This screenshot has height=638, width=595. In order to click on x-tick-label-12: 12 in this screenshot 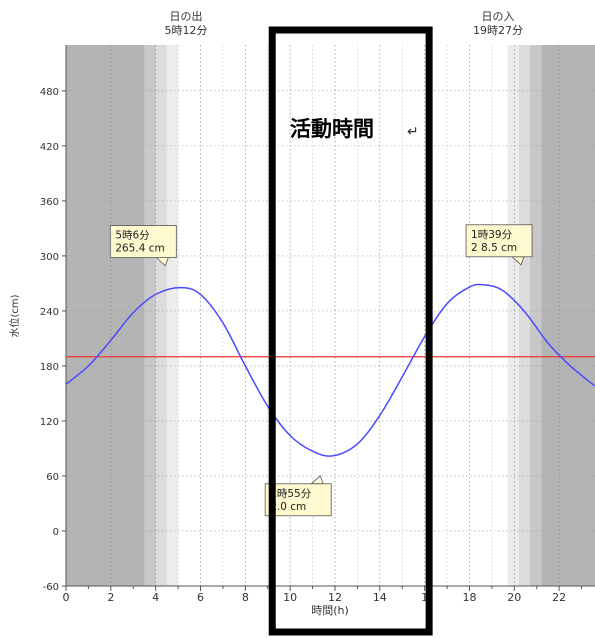, I will do `click(335, 597)`.